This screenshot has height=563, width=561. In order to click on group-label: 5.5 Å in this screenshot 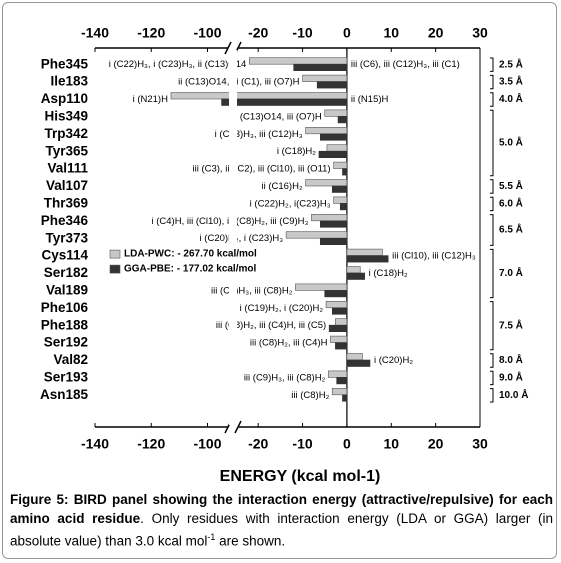, I will do `click(511, 185)`.